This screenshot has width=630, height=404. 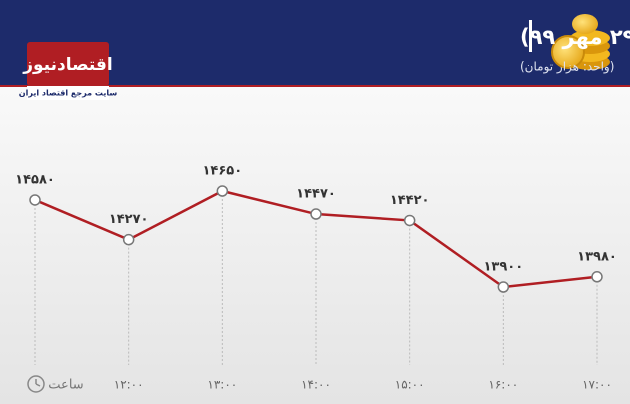 I want to click on data-label: ۱۴۵۸۰, so click(x=35, y=179).